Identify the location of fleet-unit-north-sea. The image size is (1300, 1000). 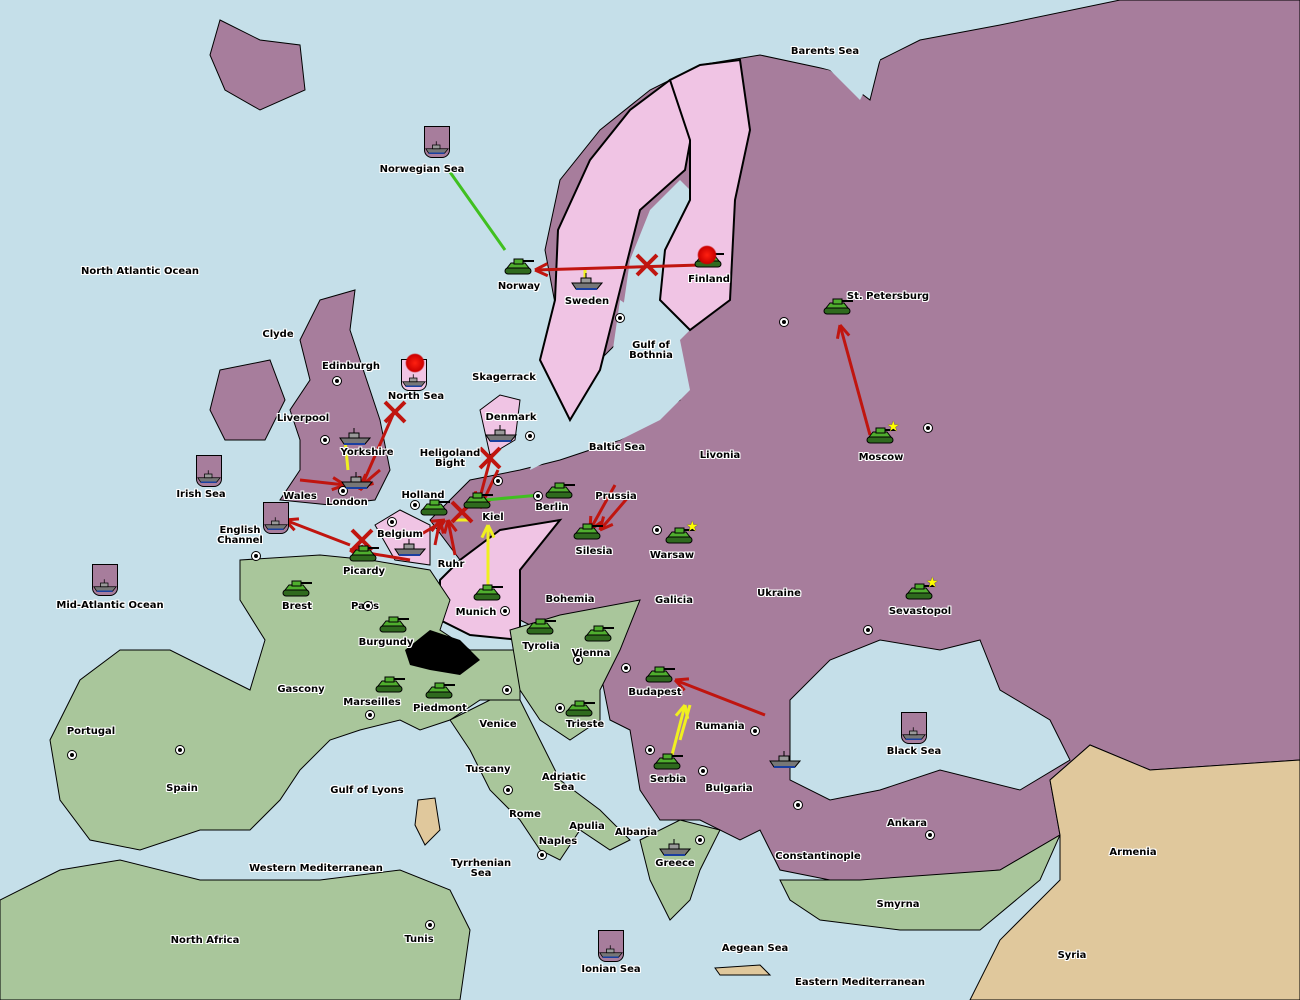
(414, 372).